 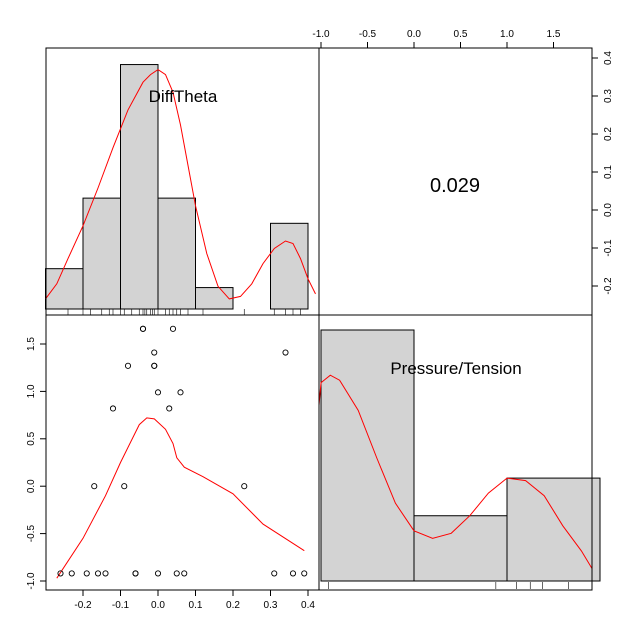 I want to click on density-line-pressure, so click(x=455, y=476).